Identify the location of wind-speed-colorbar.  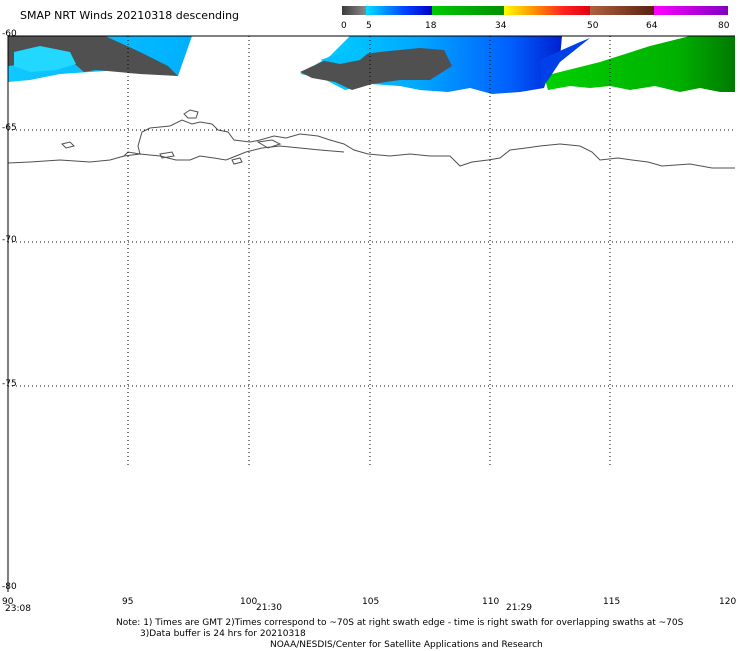
(535, 10).